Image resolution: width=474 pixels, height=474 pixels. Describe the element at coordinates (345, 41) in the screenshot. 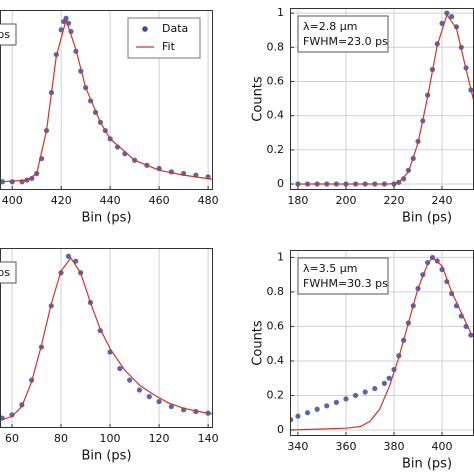

I see `annotation: FWHM=23.0 ps` at that location.